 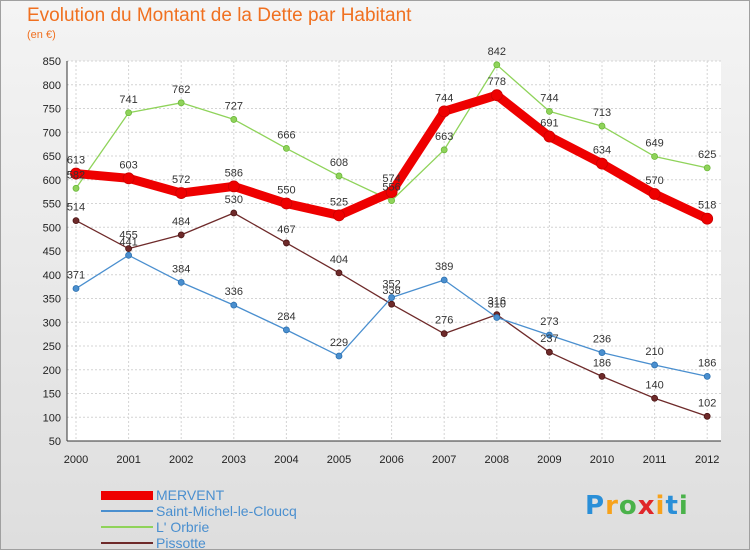 I want to click on data-label-mervent: 613, so click(x=76, y=161).